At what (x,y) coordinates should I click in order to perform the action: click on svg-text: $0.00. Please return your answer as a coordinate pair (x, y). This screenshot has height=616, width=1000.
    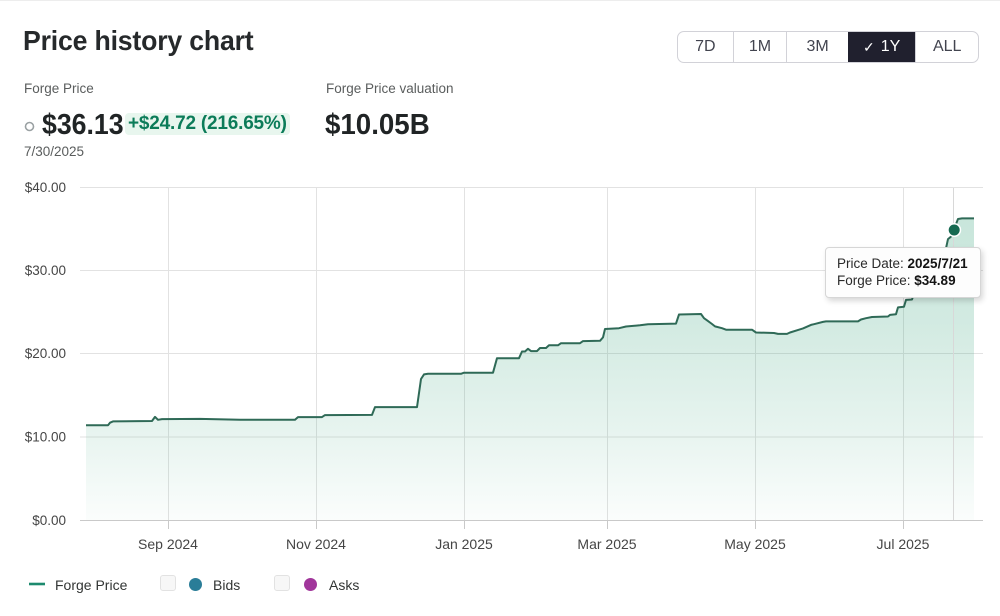
    Looking at the image, I should click on (49, 520).